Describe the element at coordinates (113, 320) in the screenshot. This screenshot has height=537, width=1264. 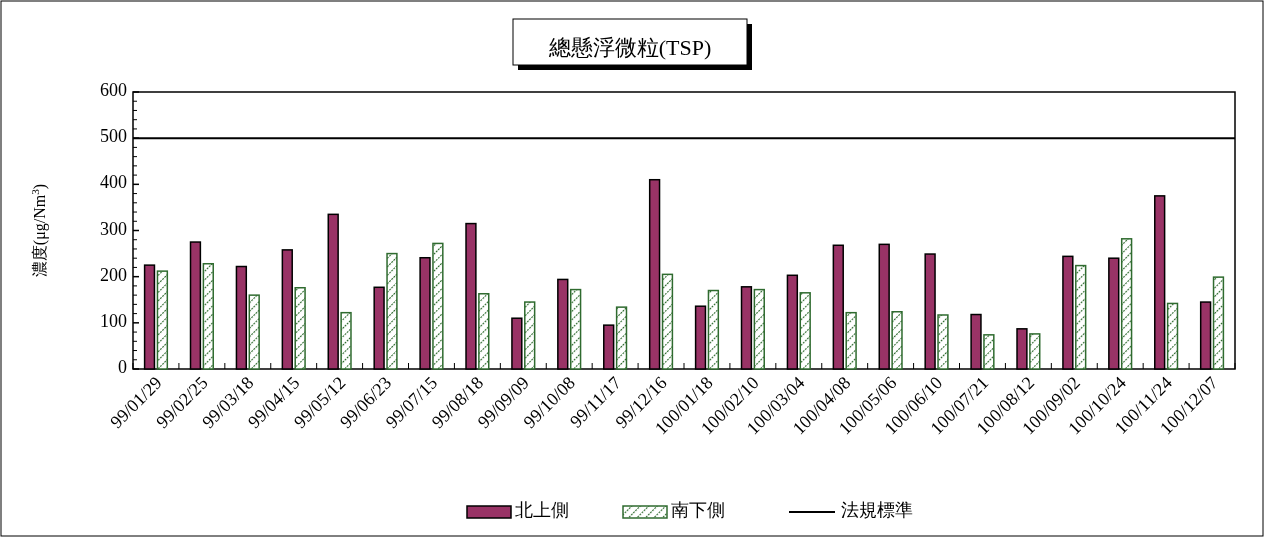
I see `y-tick-label: 100` at that location.